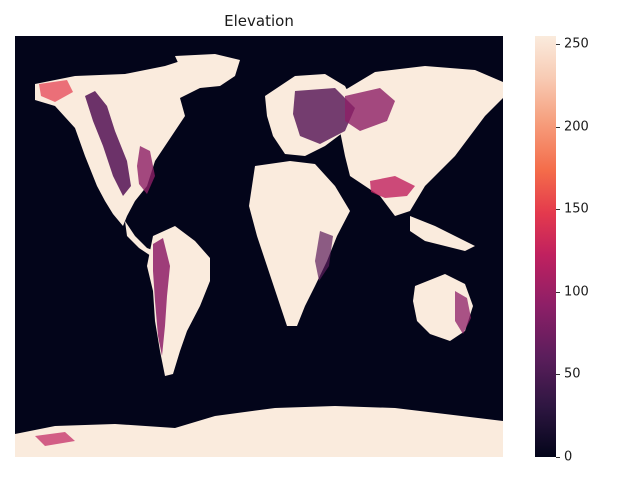  I want to click on relief-appalachians, so click(146, 170).